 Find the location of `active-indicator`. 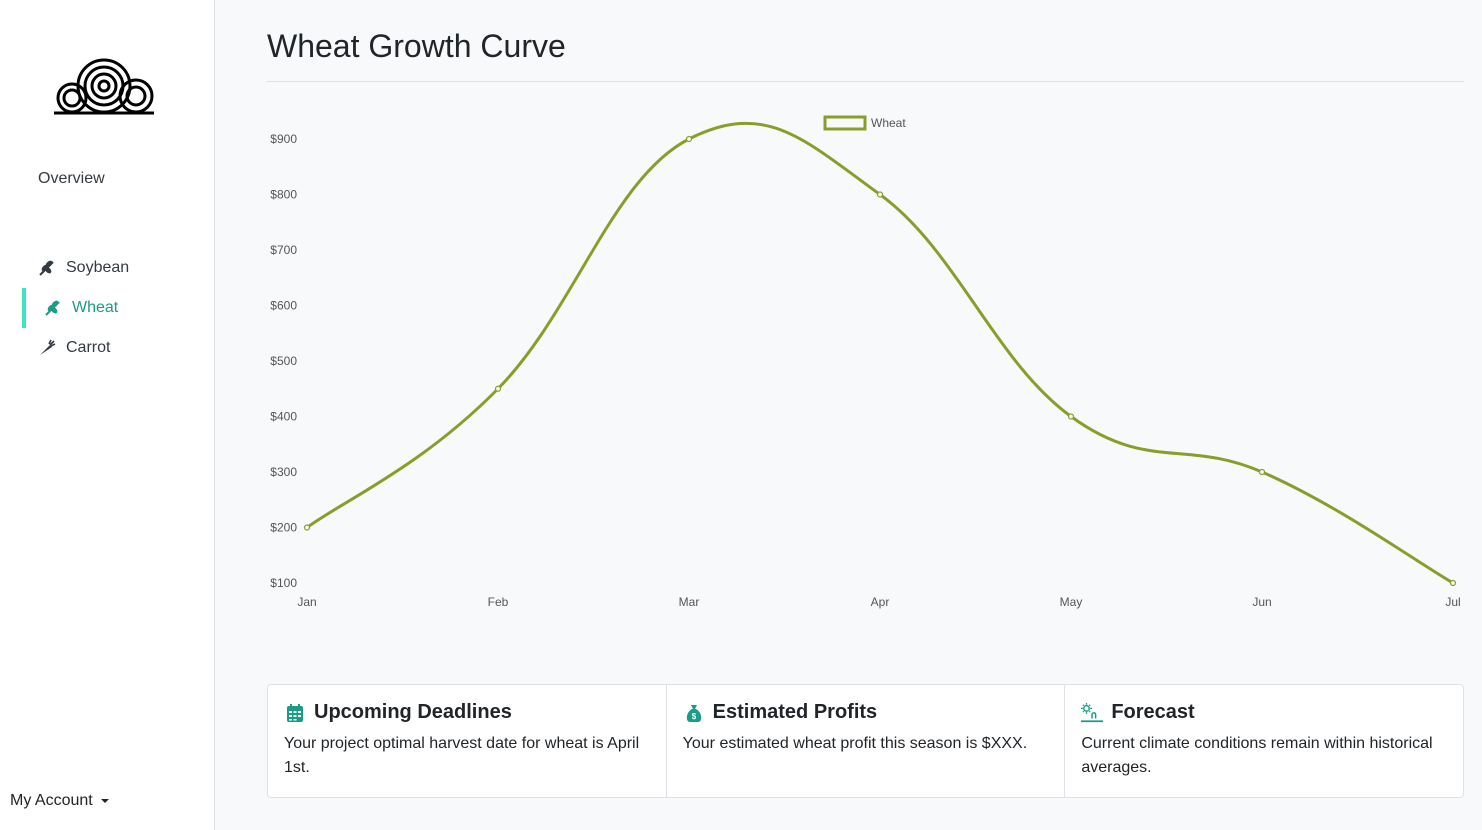

active-indicator is located at coordinates (24, 308).